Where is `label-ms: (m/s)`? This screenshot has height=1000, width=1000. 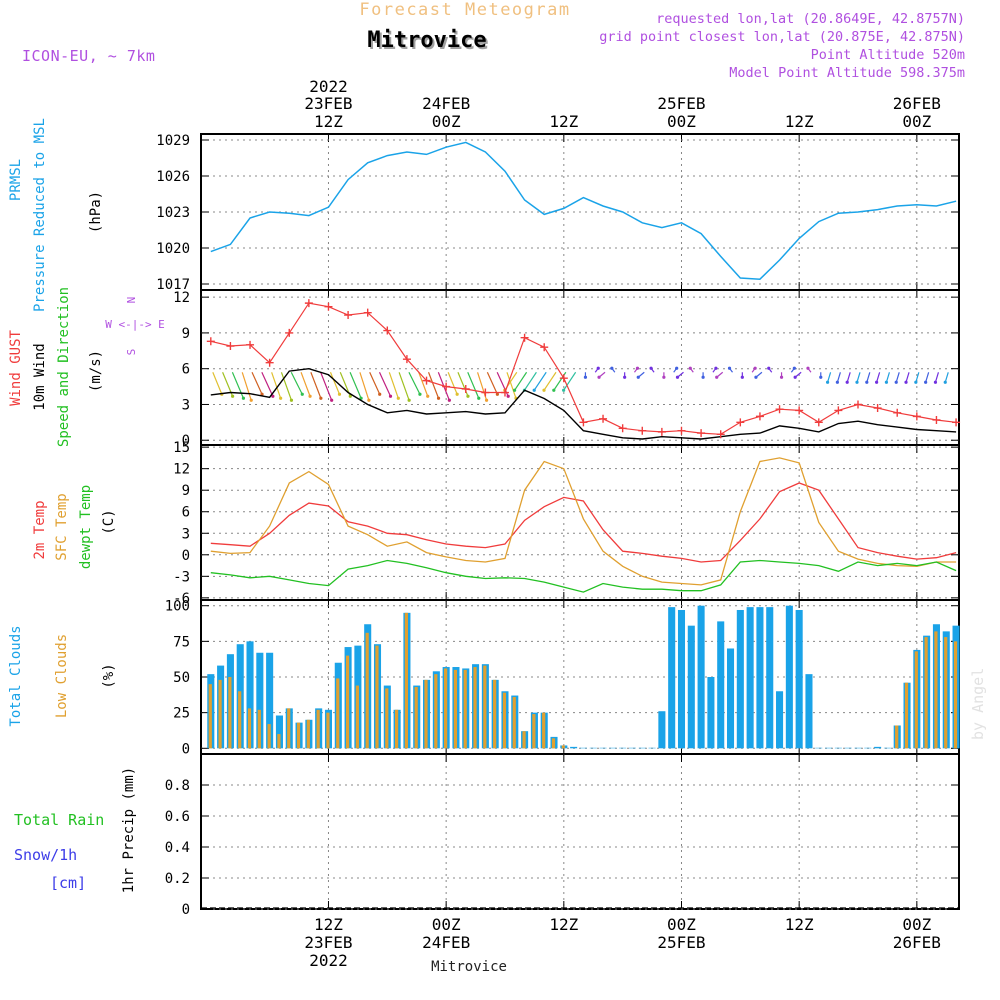
label-ms: (m/s) is located at coordinates (96, 371).